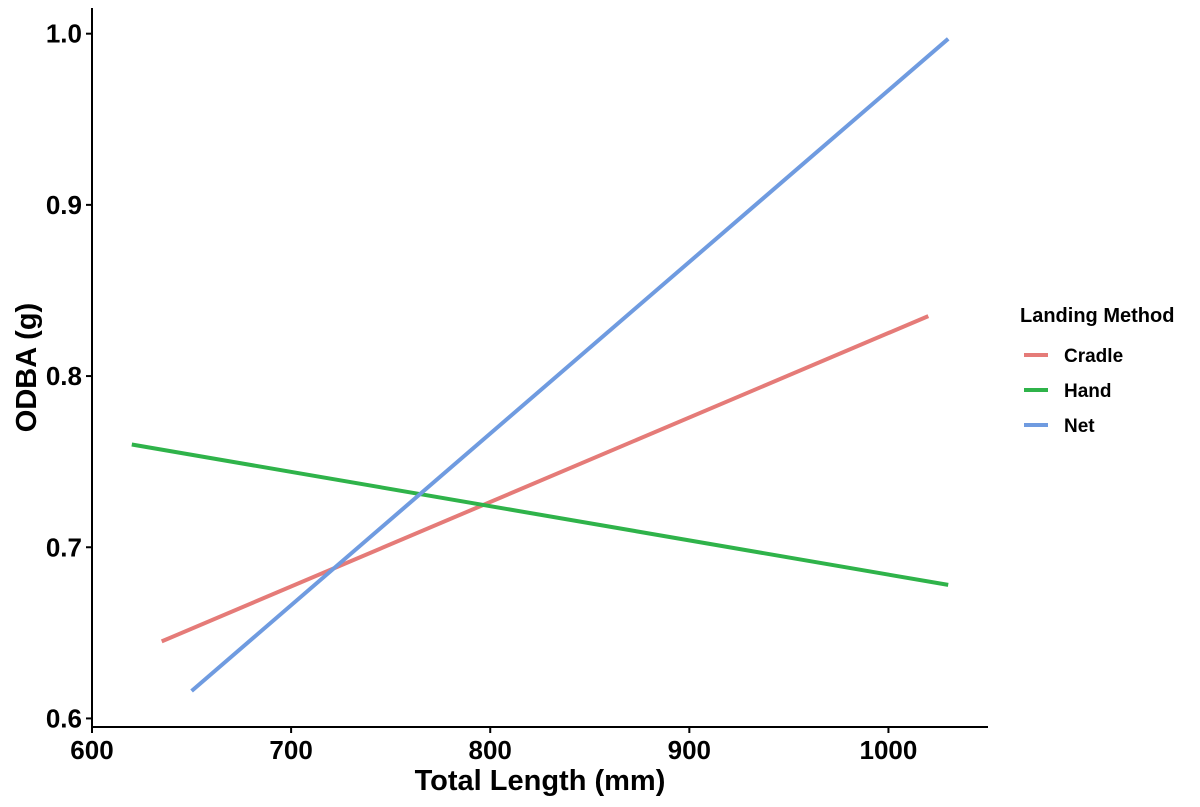 Image resolution: width=1200 pixels, height=807 pixels. I want to click on y-tick-label: 0.6, so click(64, 718).